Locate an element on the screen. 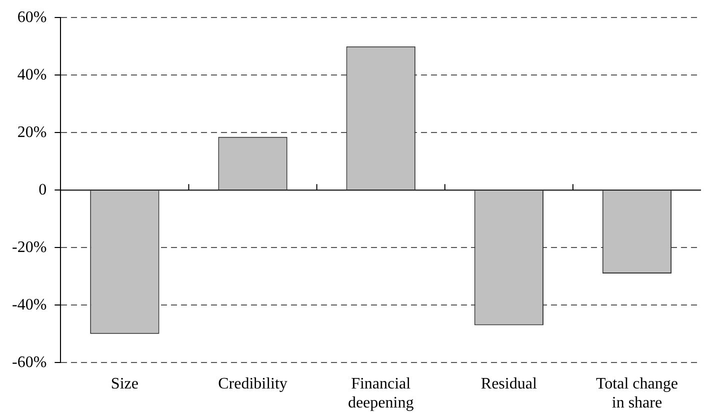  x-tick-label: Total change in share is located at coordinates (637, 393).